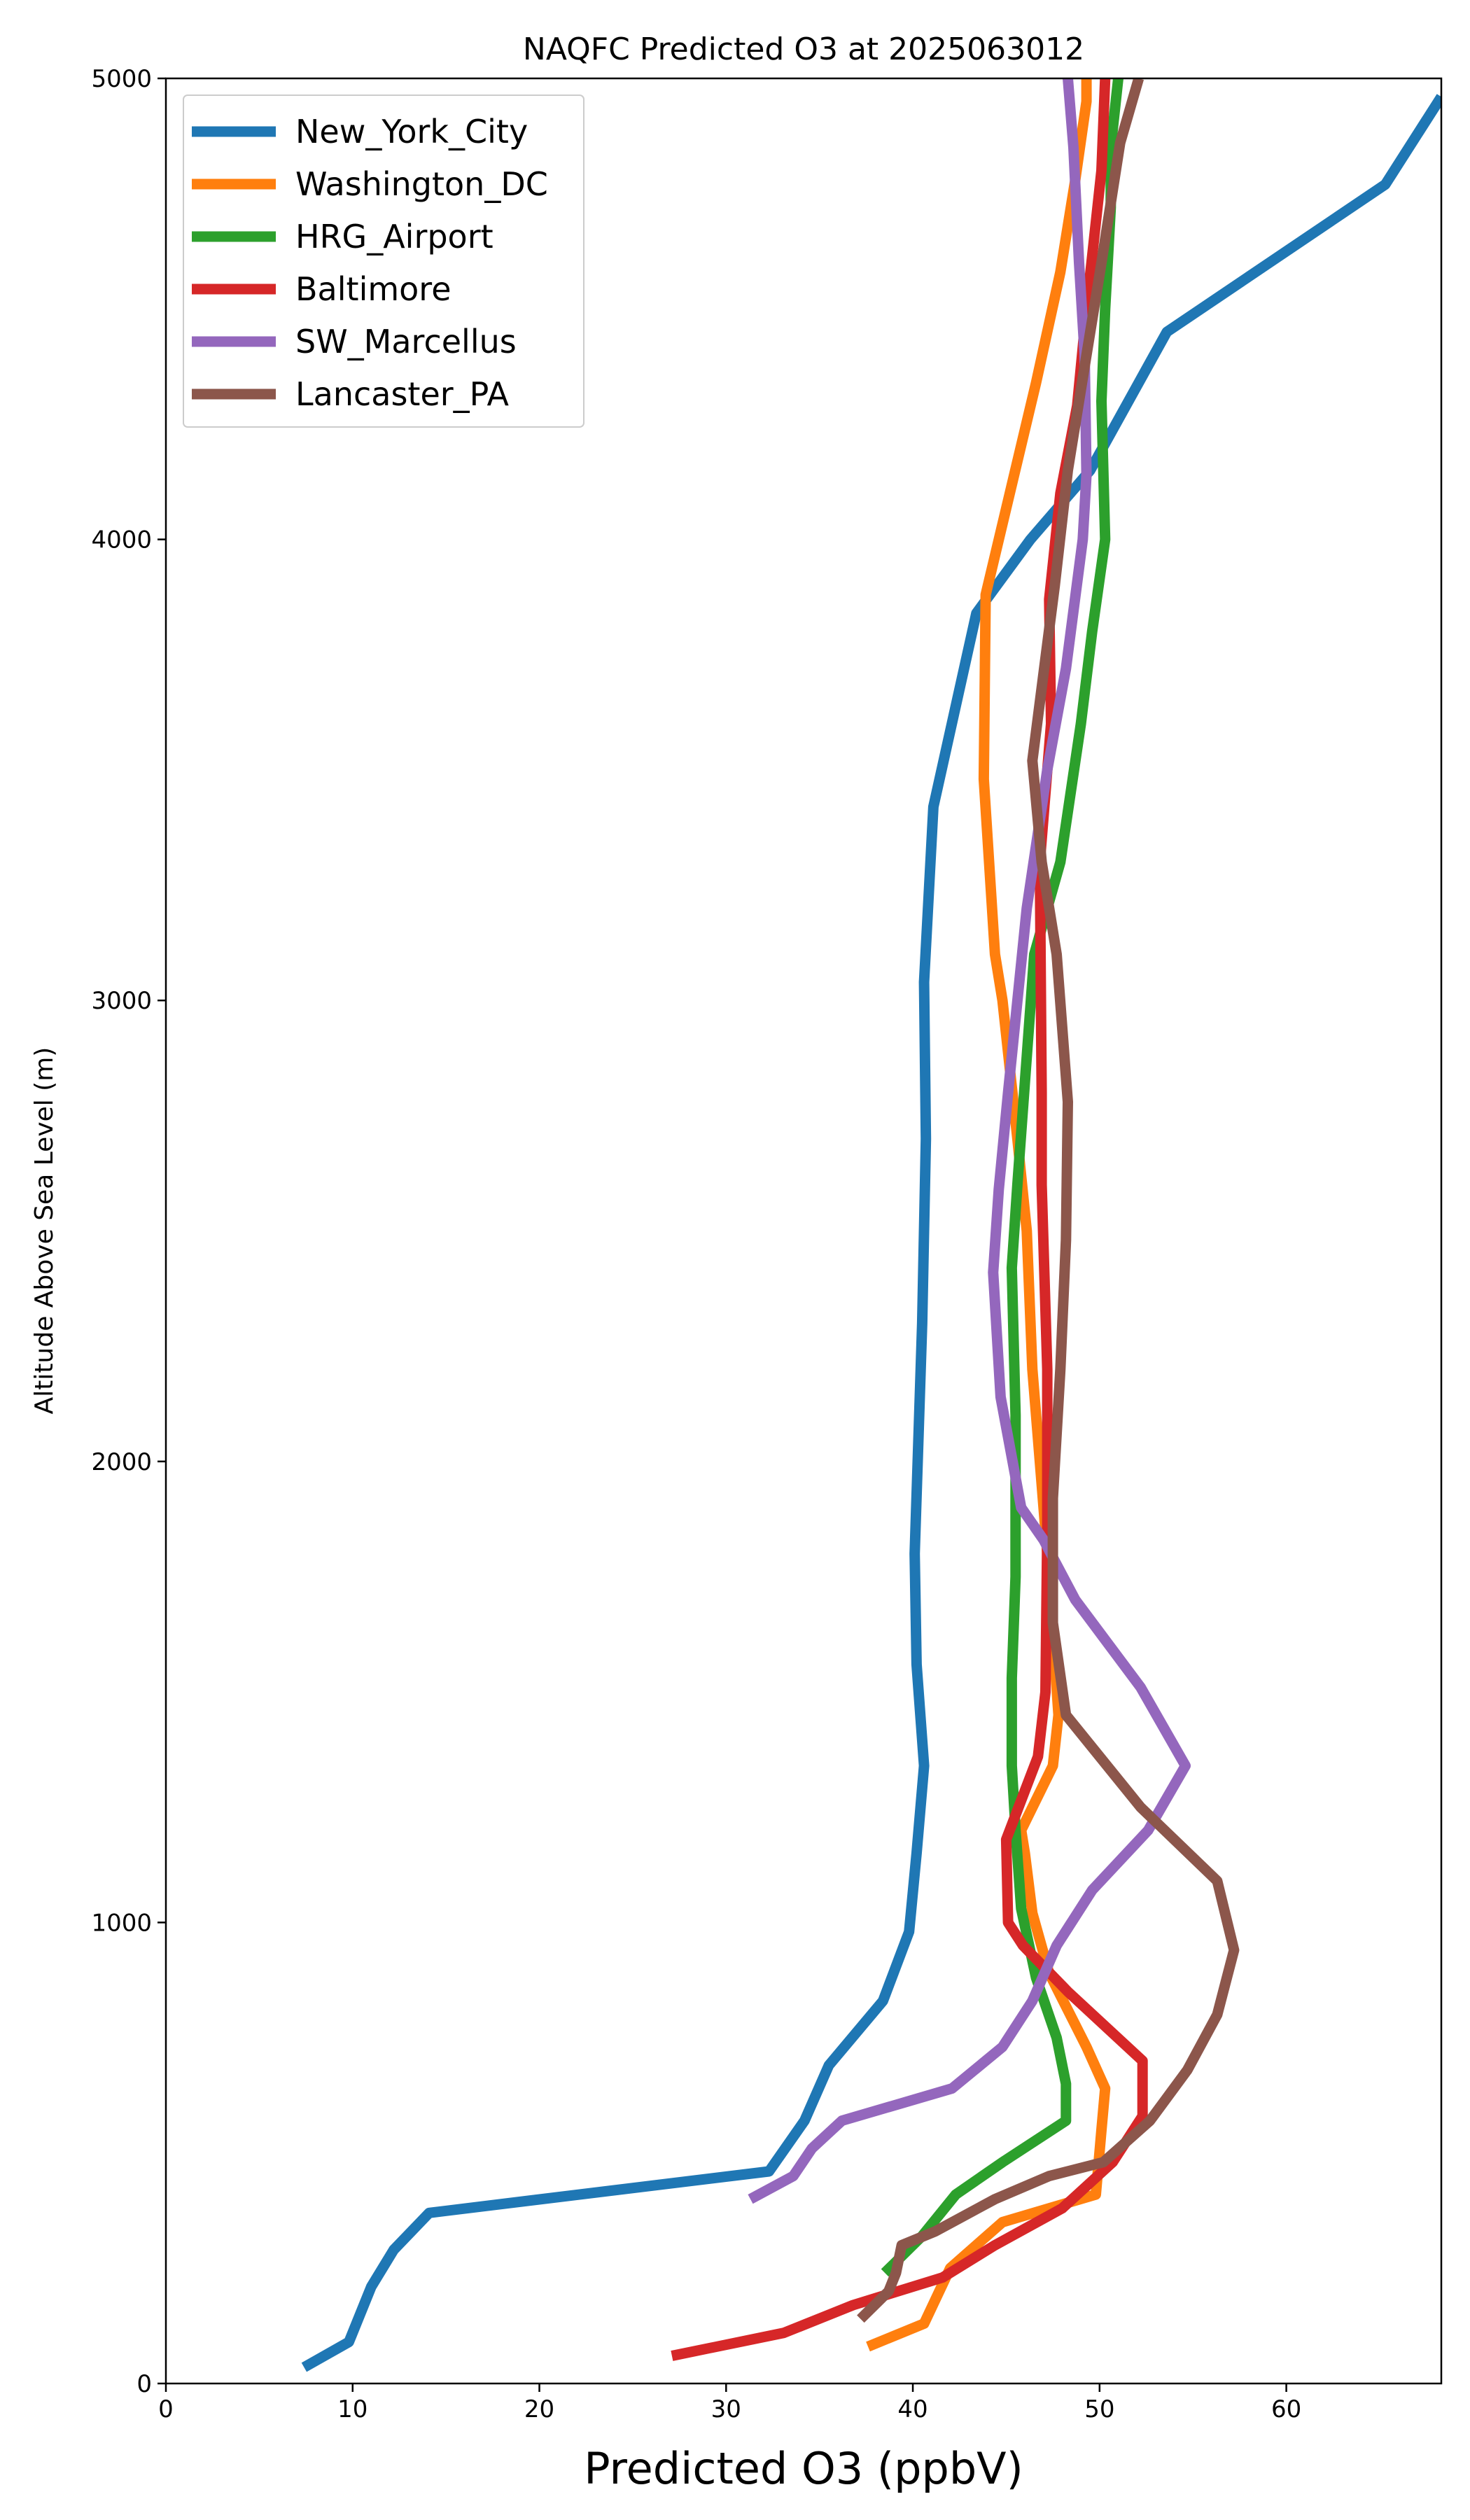 The image size is (1470, 2520). Describe the element at coordinates (402, 394) in the screenshot. I see `legend-label: Lancaster_PA` at that location.